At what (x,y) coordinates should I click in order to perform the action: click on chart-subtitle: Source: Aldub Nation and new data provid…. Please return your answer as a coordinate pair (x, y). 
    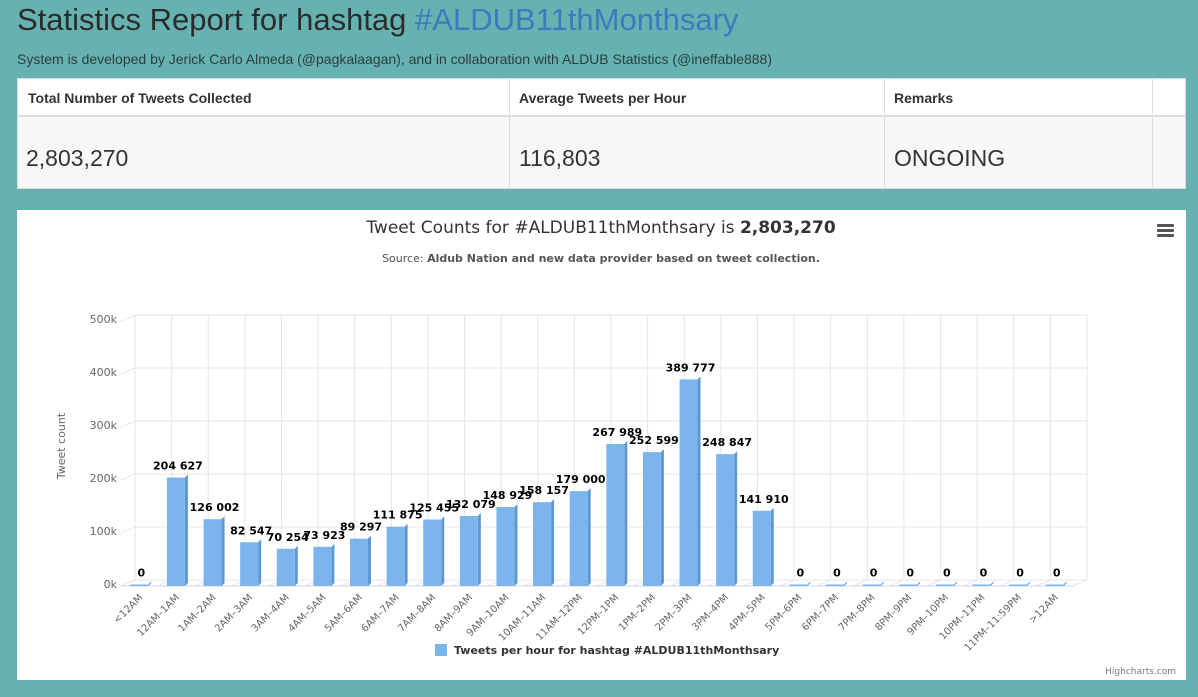
    Looking at the image, I should click on (601, 258).